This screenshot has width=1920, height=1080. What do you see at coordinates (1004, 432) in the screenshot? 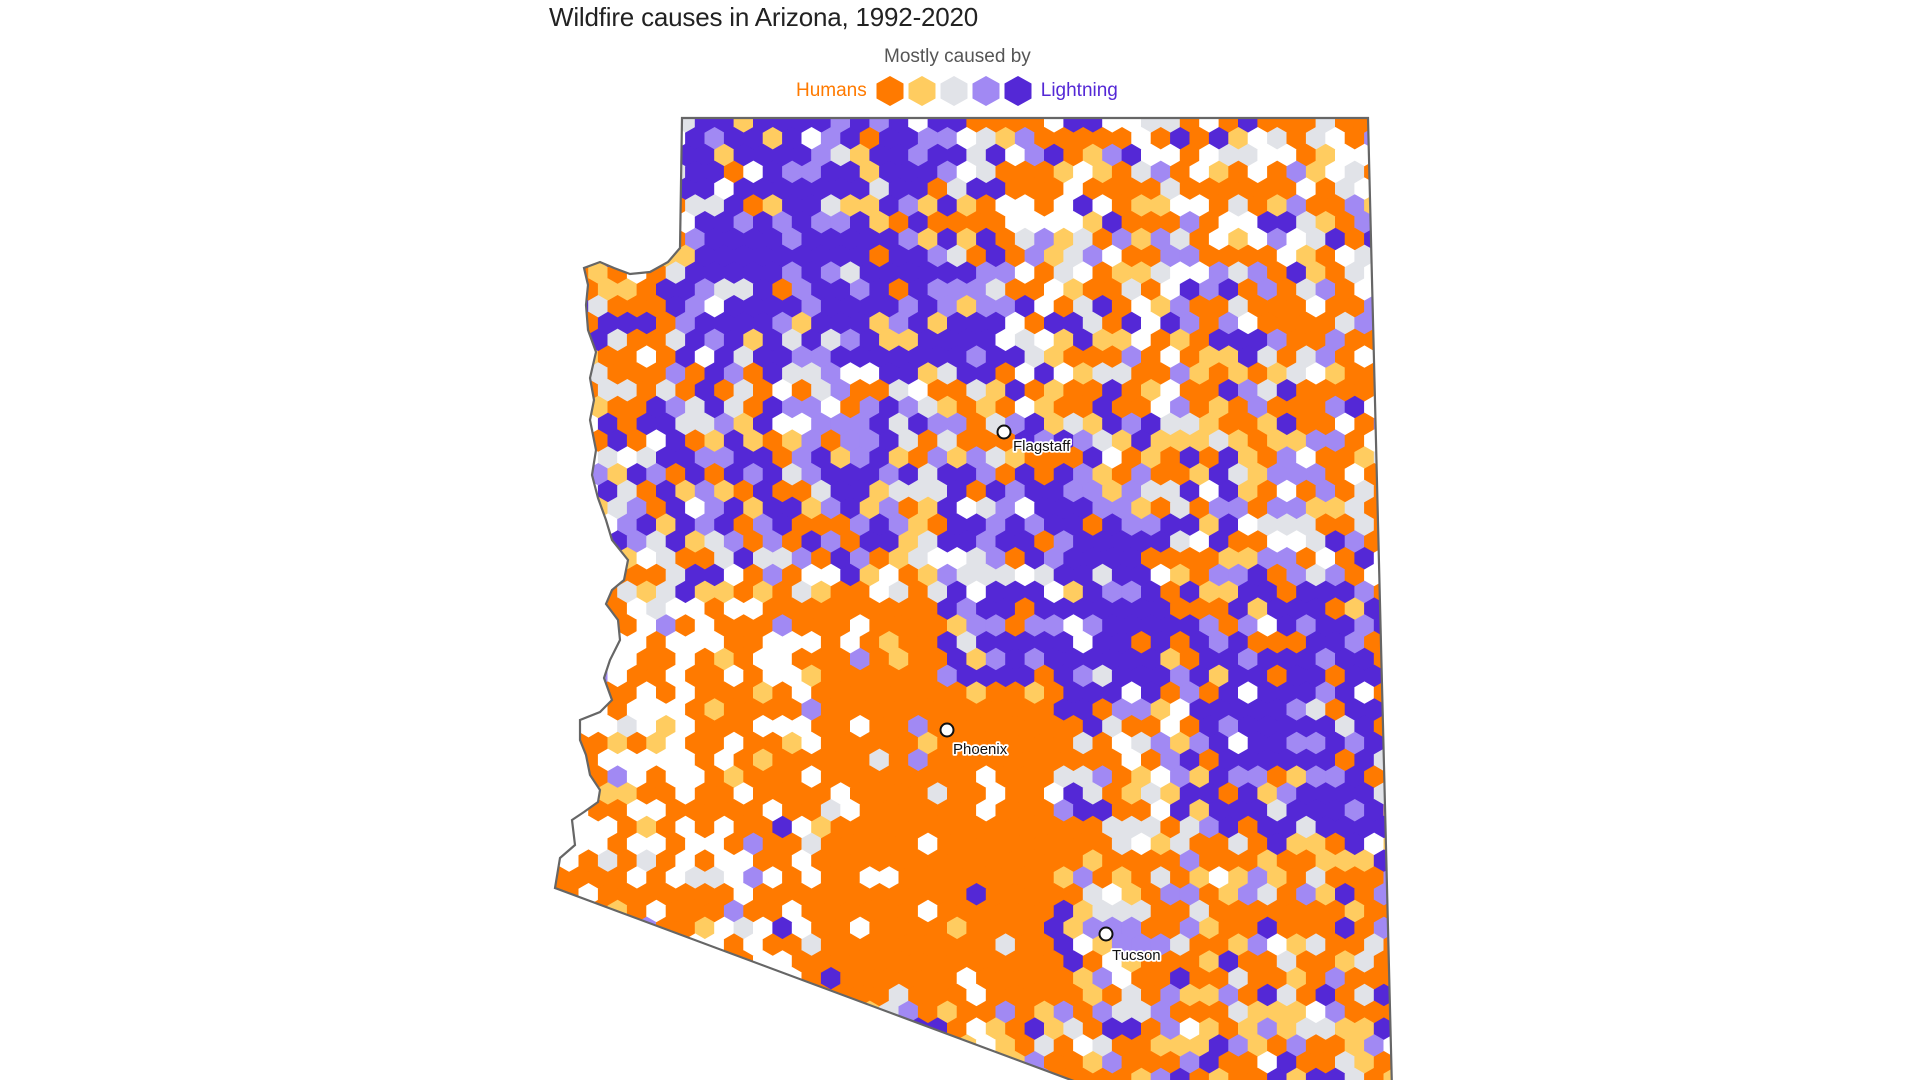
I see `city-marker-icon` at bounding box center [1004, 432].